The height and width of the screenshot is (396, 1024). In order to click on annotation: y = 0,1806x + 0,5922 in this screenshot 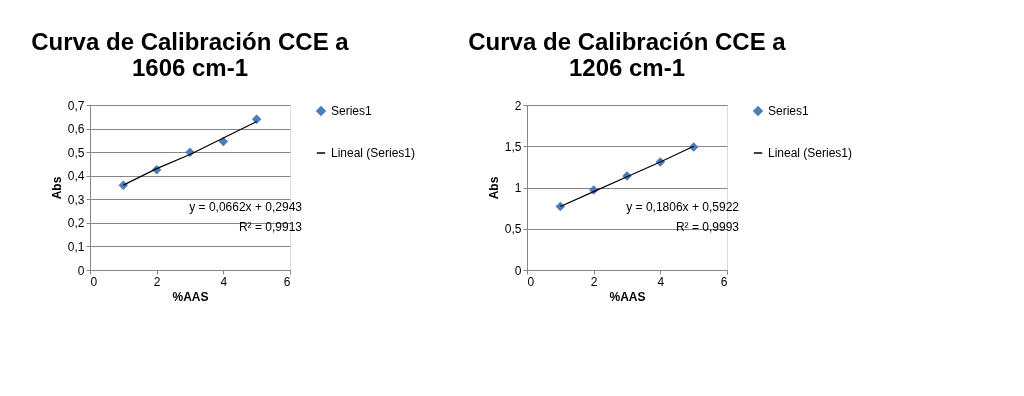, I will do `click(683, 207)`.